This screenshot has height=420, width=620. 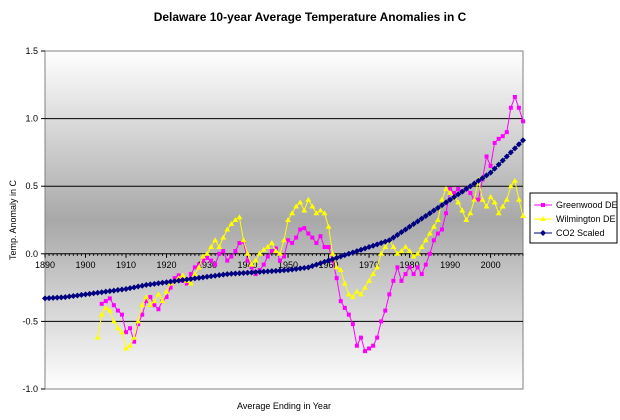 I want to click on x-tick-label: 1940, so click(x=248, y=265).